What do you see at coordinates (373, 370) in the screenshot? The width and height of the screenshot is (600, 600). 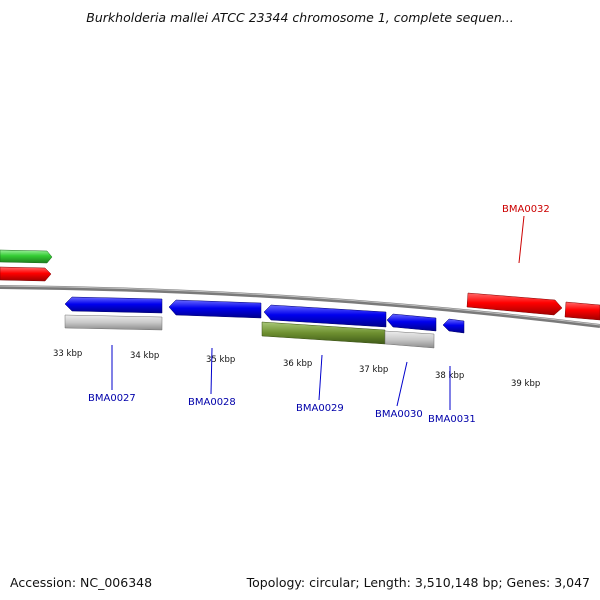 I see `tick-label: 37 kbp` at bounding box center [373, 370].